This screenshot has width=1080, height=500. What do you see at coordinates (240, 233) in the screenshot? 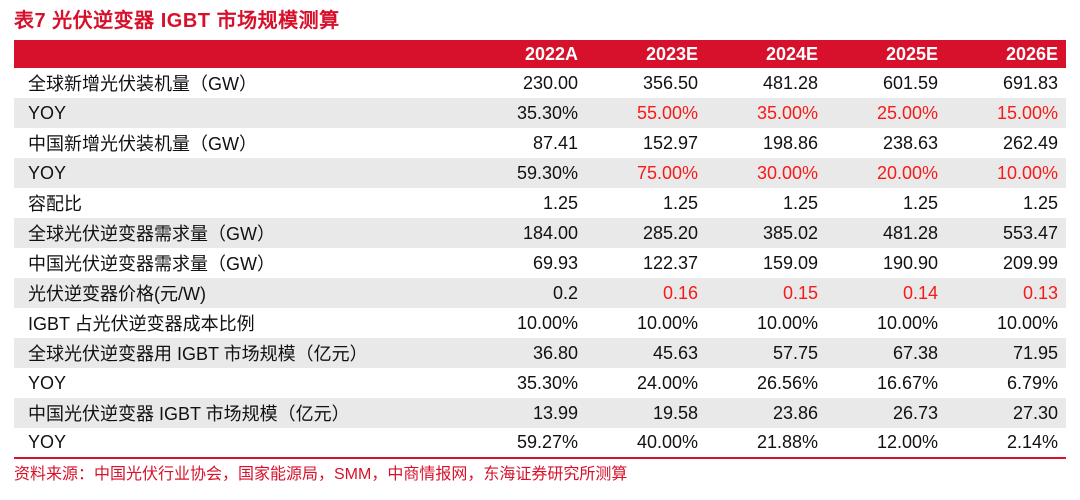
I see `row-label: 全球光伏逆变器需求量（GW）` at bounding box center [240, 233].